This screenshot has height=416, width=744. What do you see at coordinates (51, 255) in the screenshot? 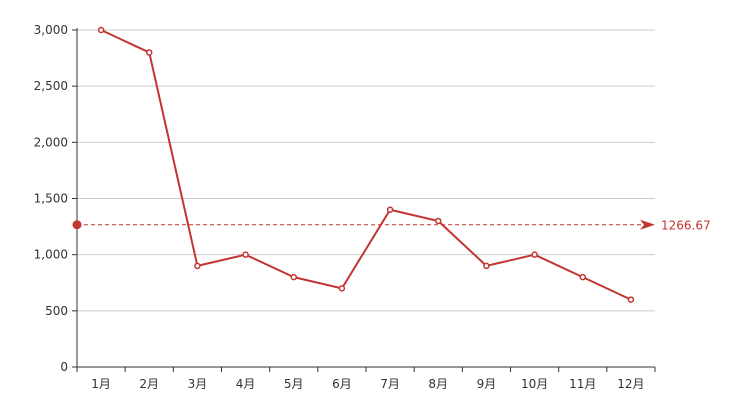
I see `y-tick-label: 1,000` at bounding box center [51, 255].